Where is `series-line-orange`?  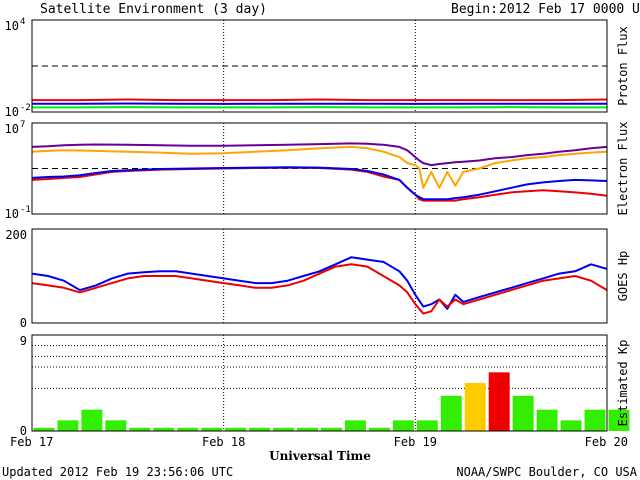
series-line-orange is located at coordinates (319, 167).